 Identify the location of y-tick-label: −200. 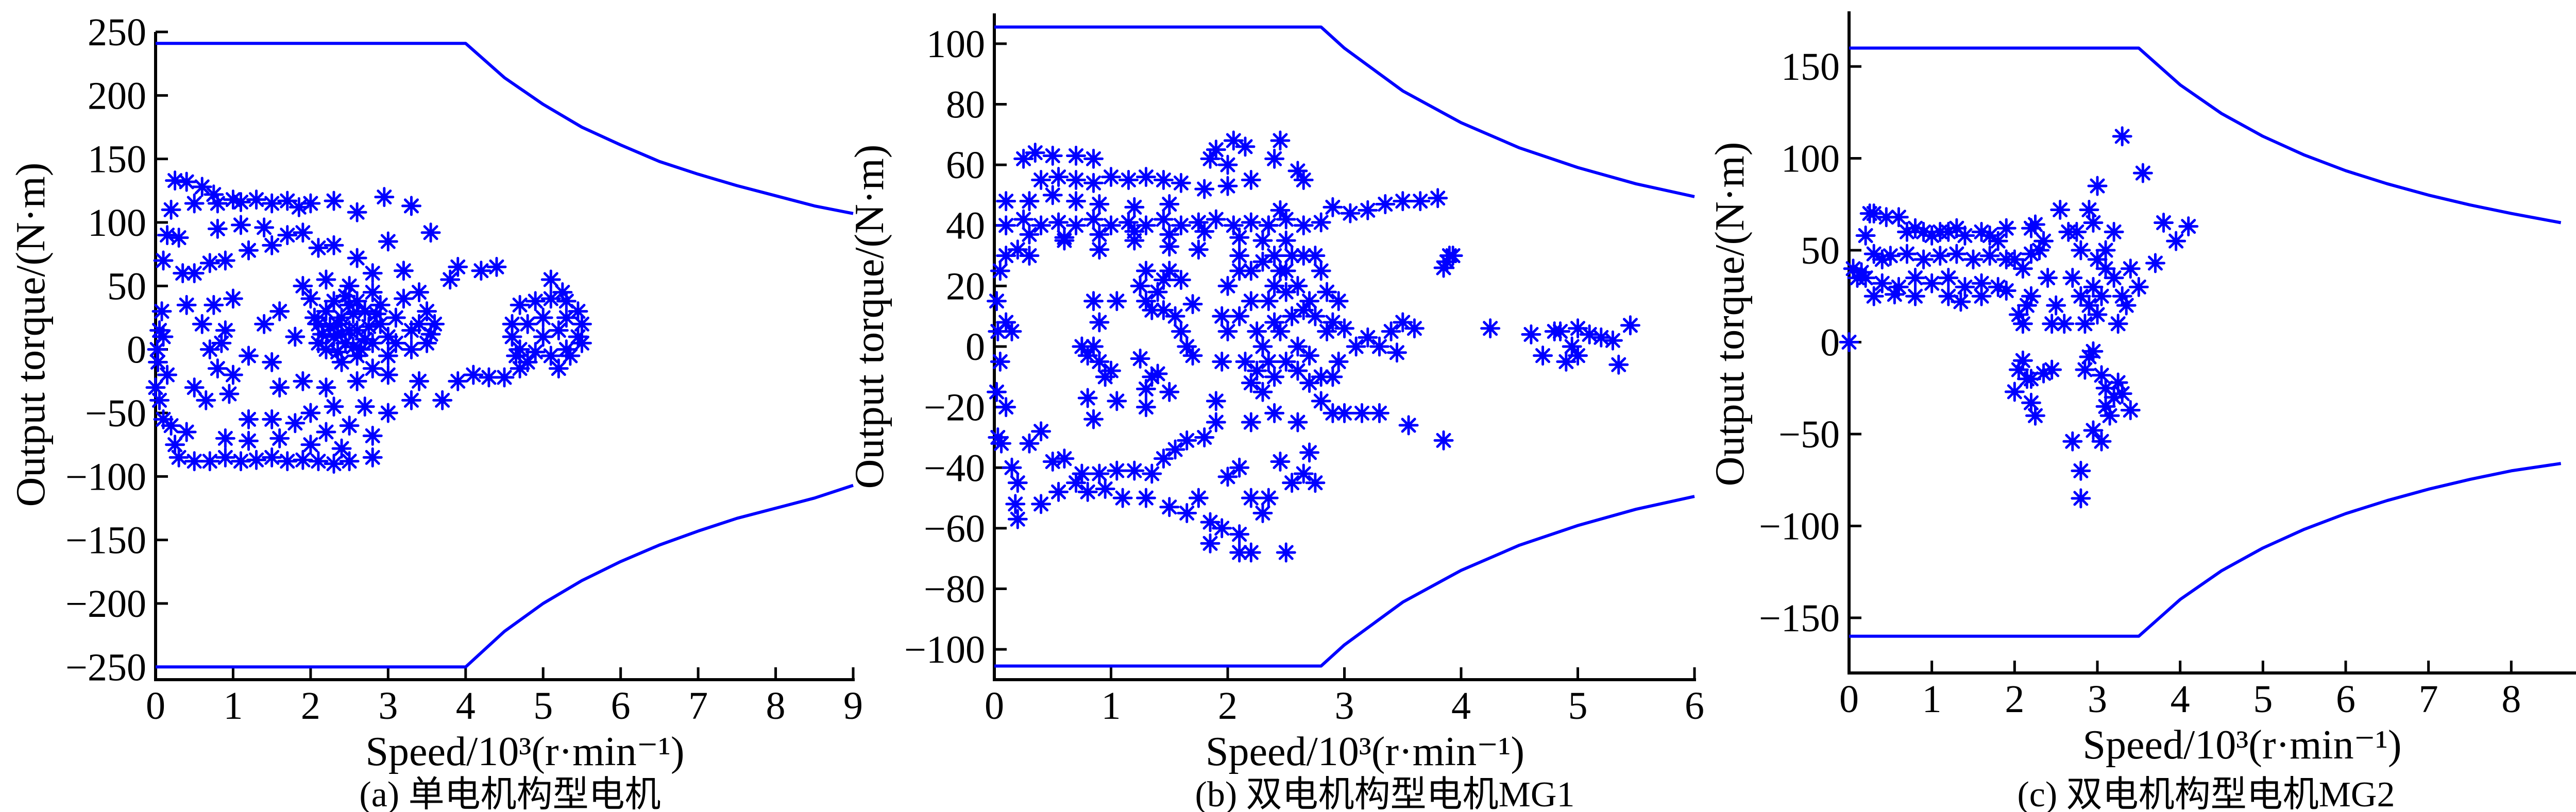
(105, 604).